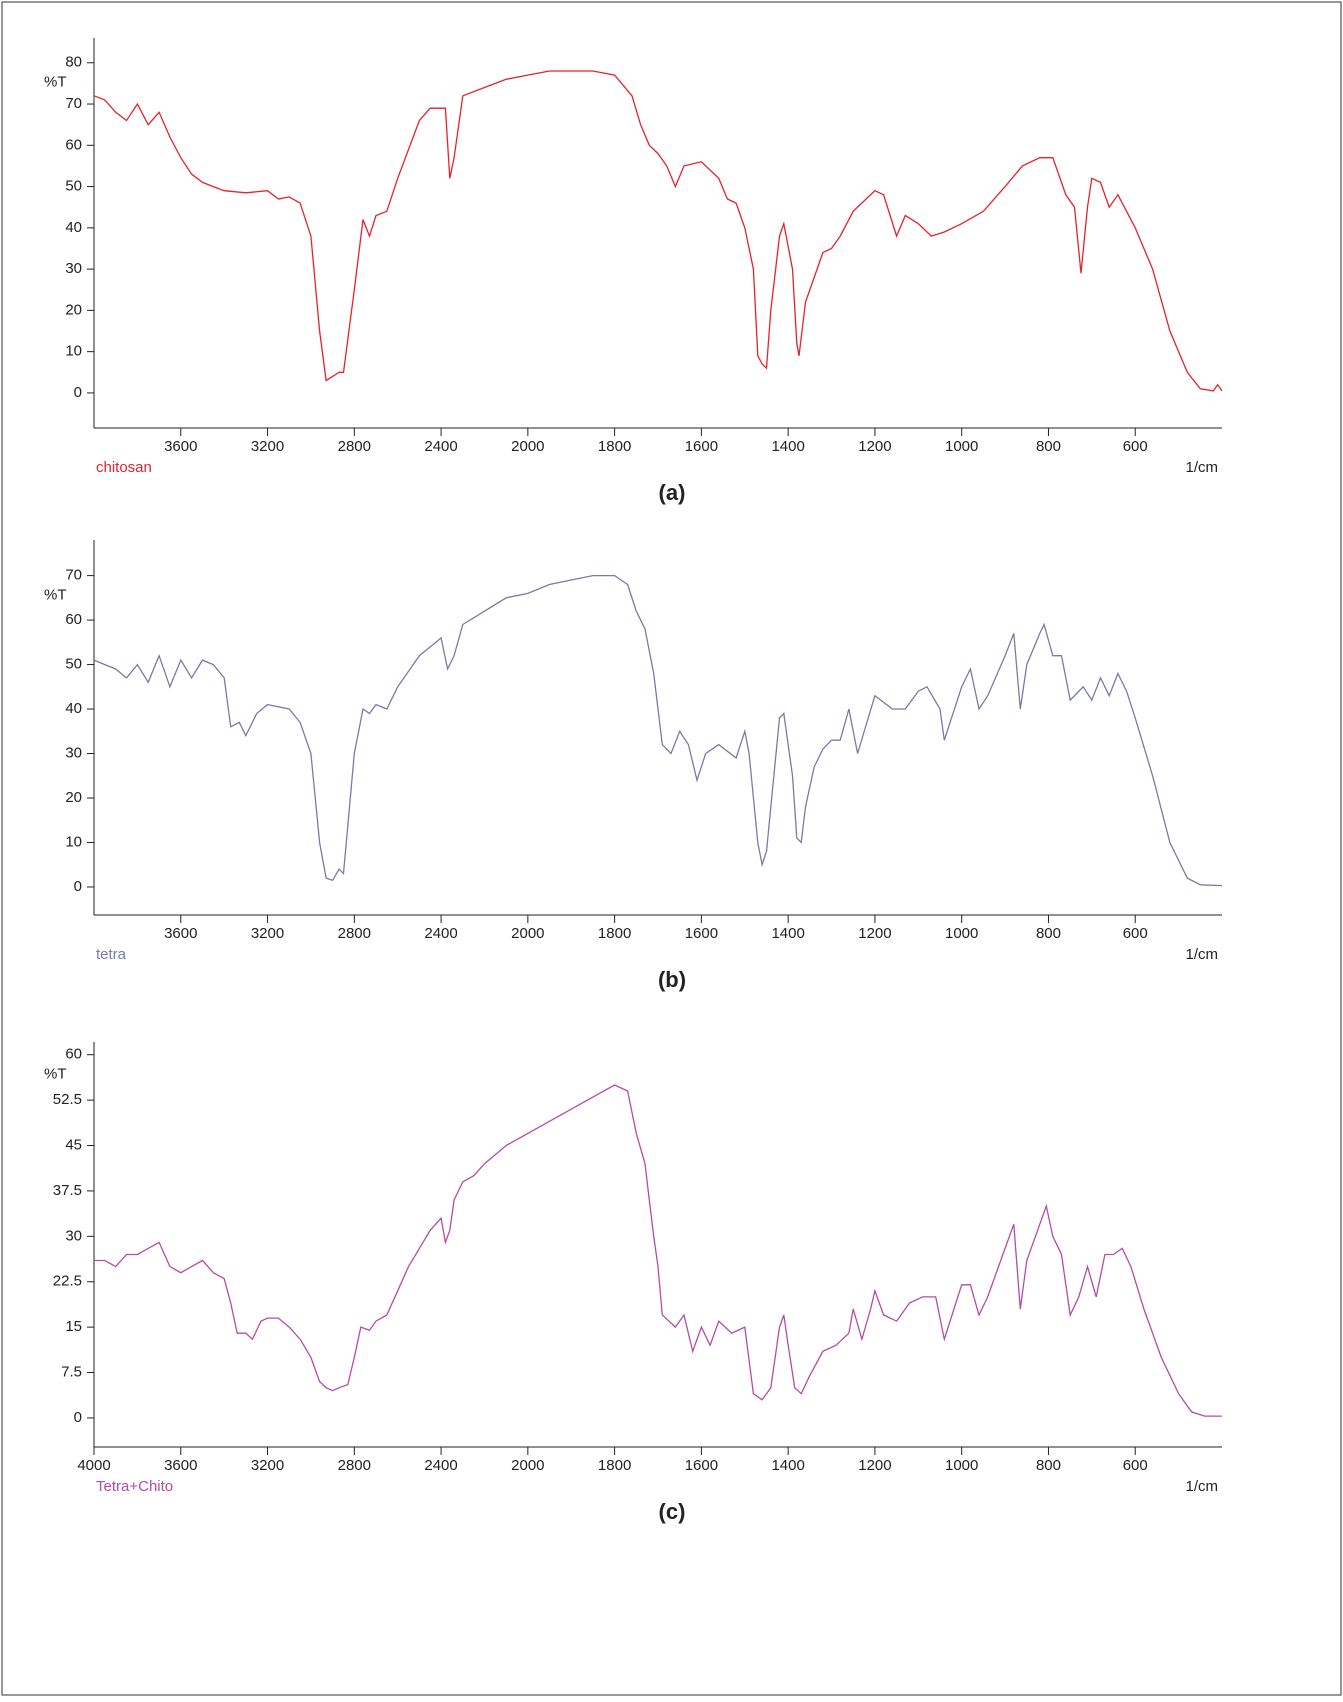  Describe the element at coordinates (93, 1465) in the screenshot. I see `x-tick-label: 4000` at that location.